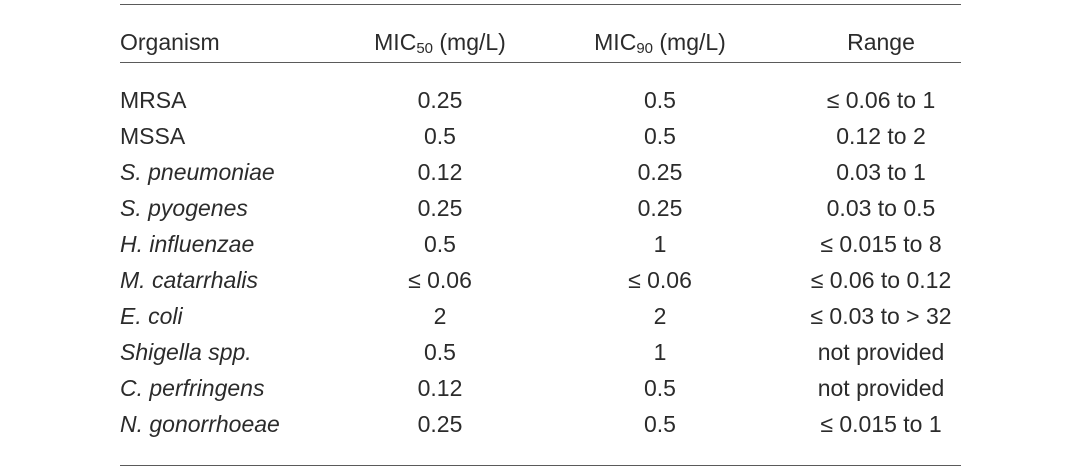  What do you see at coordinates (540, 465) in the screenshot?
I see `table-bottom-rule` at bounding box center [540, 465].